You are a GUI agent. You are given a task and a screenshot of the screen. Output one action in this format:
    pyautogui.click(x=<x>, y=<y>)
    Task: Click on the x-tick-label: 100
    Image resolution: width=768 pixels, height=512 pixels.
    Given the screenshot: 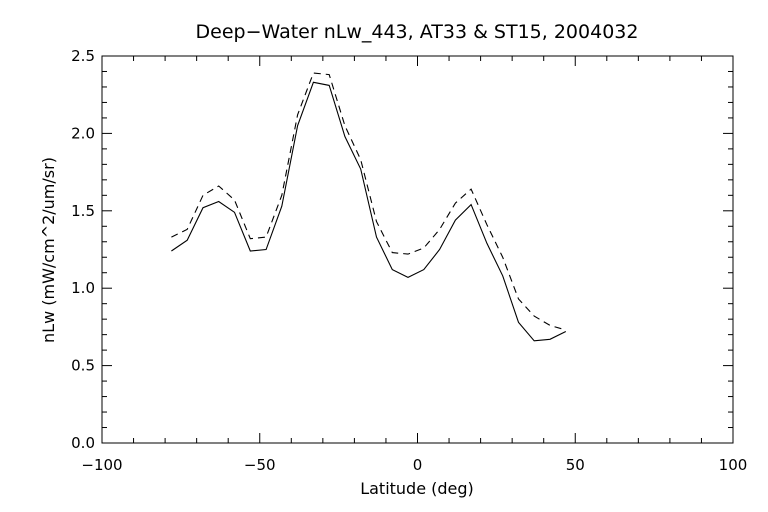 What is the action you would take?
    pyautogui.click(x=733, y=465)
    